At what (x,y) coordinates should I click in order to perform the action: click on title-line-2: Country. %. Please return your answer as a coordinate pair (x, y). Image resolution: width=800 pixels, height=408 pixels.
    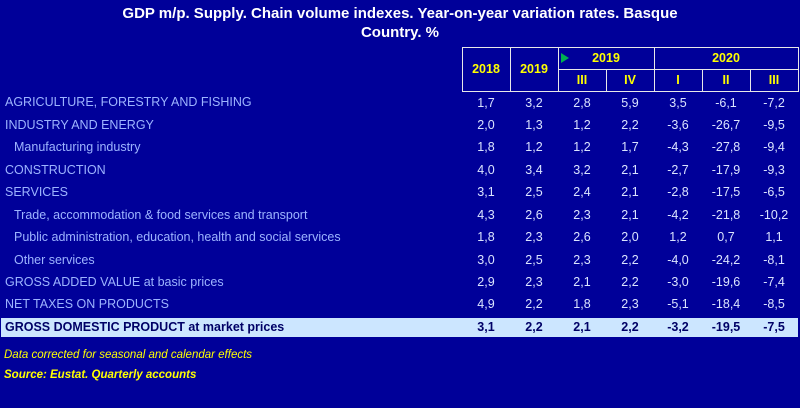
    Looking at the image, I should click on (400, 32).